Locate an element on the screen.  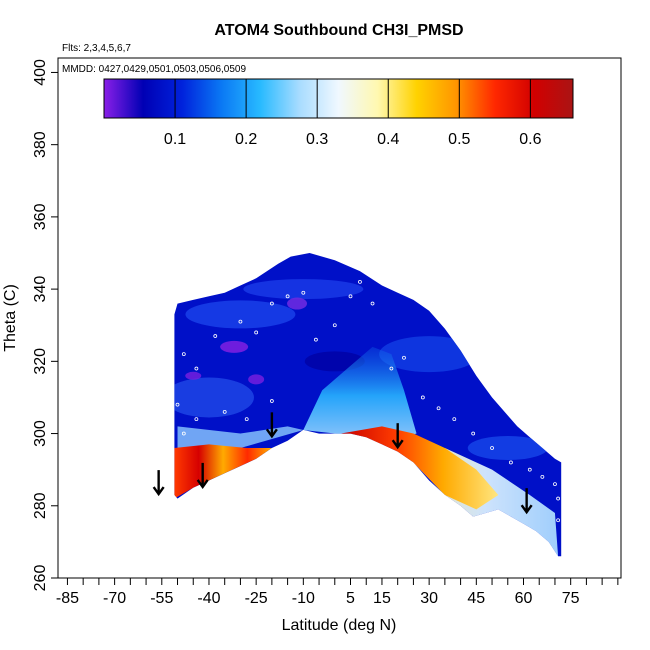
colorbar-tick-label: 0.2 is located at coordinates (246, 139).